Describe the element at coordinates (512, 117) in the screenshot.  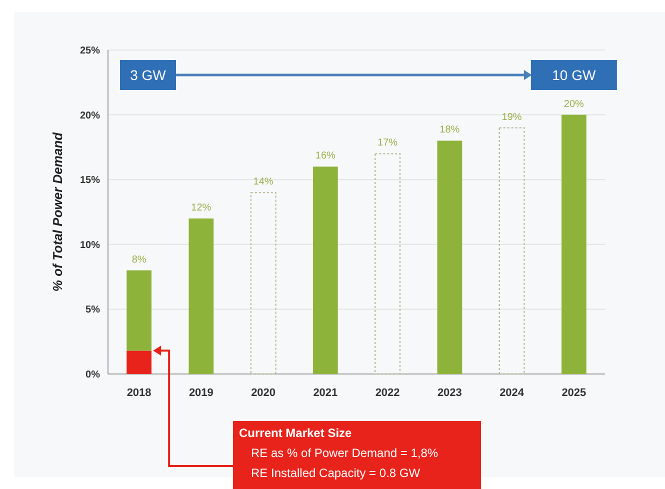
I see `total-label: 19%` at that location.